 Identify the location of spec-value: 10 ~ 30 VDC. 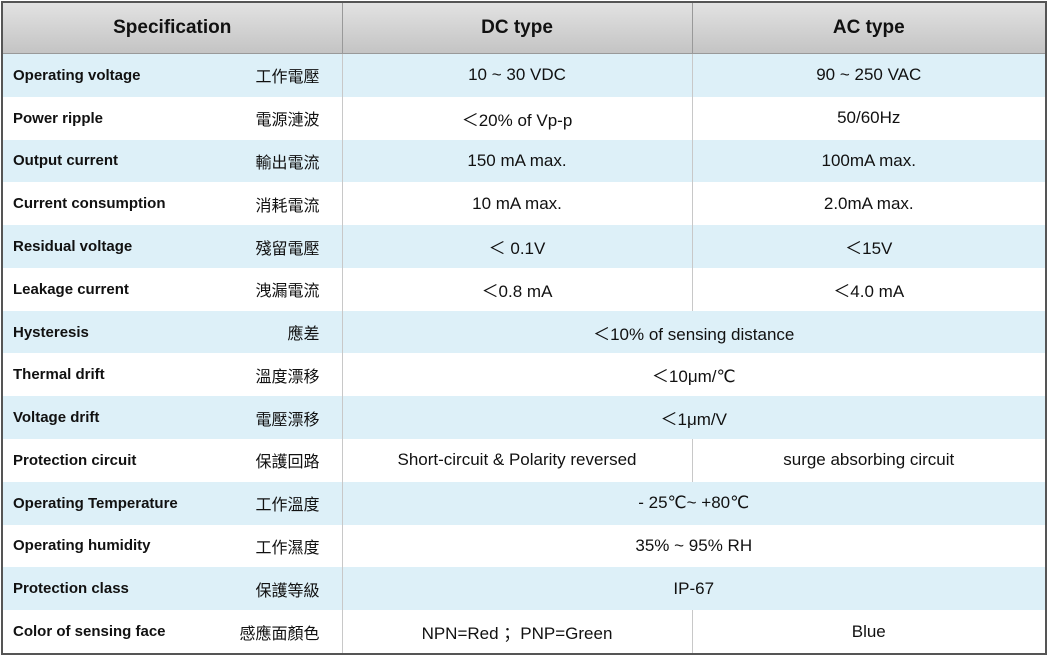
(517, 75).